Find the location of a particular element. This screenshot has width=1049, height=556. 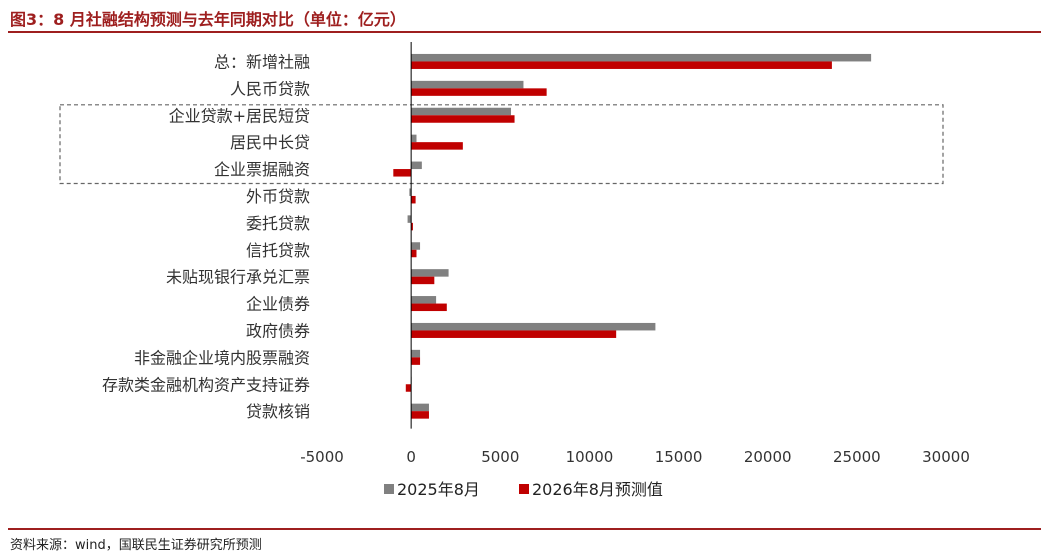

category-label: 委托贷款 is located at coordinates (278, 223).